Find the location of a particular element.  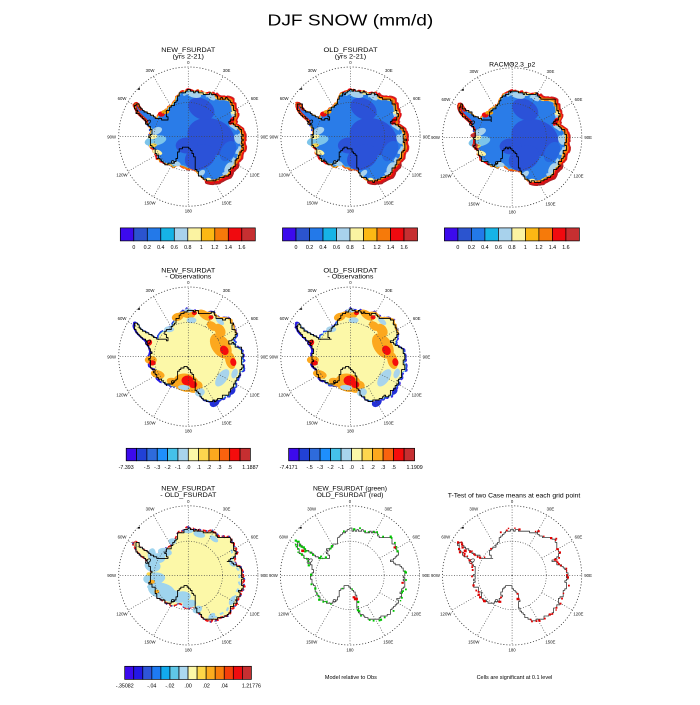

svg-text: 1.2 is located at coordinates (376, 248).